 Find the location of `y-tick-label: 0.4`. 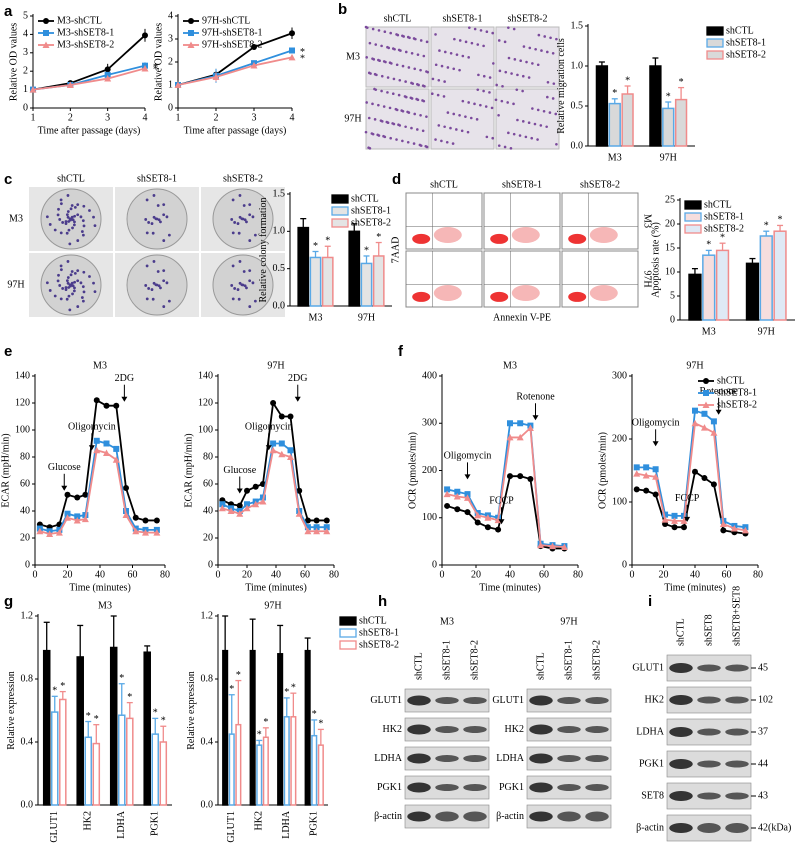

y-tick-label: 0.4 is located at coordinates (207, 741).